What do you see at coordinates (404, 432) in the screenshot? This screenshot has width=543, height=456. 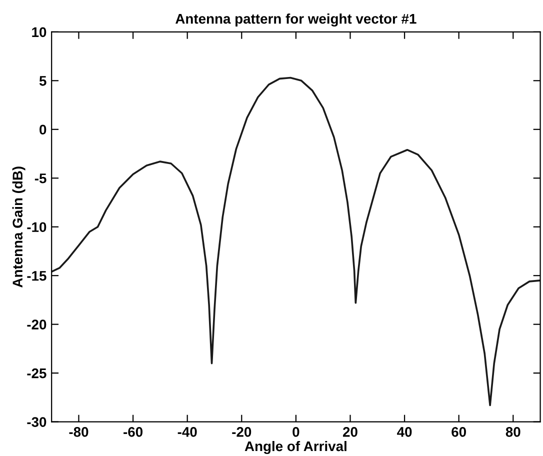 I see `x-tick-label: 40` at bounding box center [404, 432].